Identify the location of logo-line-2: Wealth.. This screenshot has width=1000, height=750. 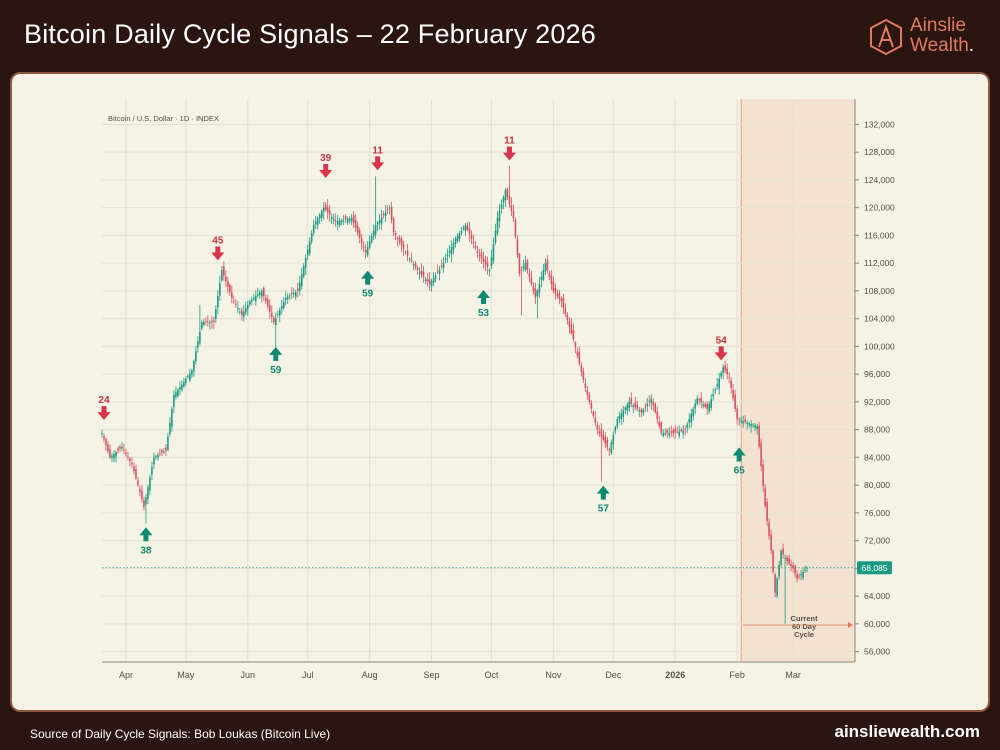
(942, 46).